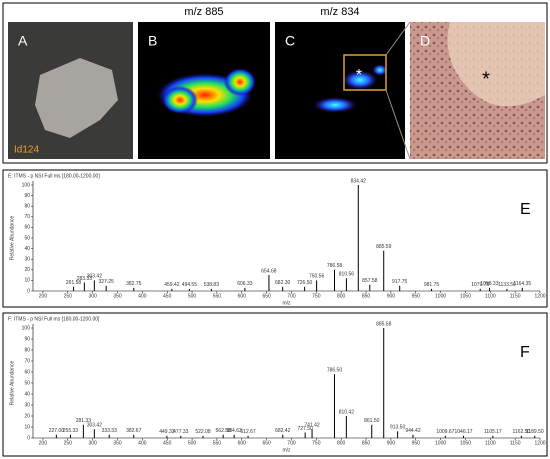 The width and height of the screenshot is (550, 459). What do you see at coordinates (54, 319) in the screenshot?
I see `spectrum-header: F: ITMS - p NSI Full ms [180.00-1200.00]` at bounding box center [54, 319].